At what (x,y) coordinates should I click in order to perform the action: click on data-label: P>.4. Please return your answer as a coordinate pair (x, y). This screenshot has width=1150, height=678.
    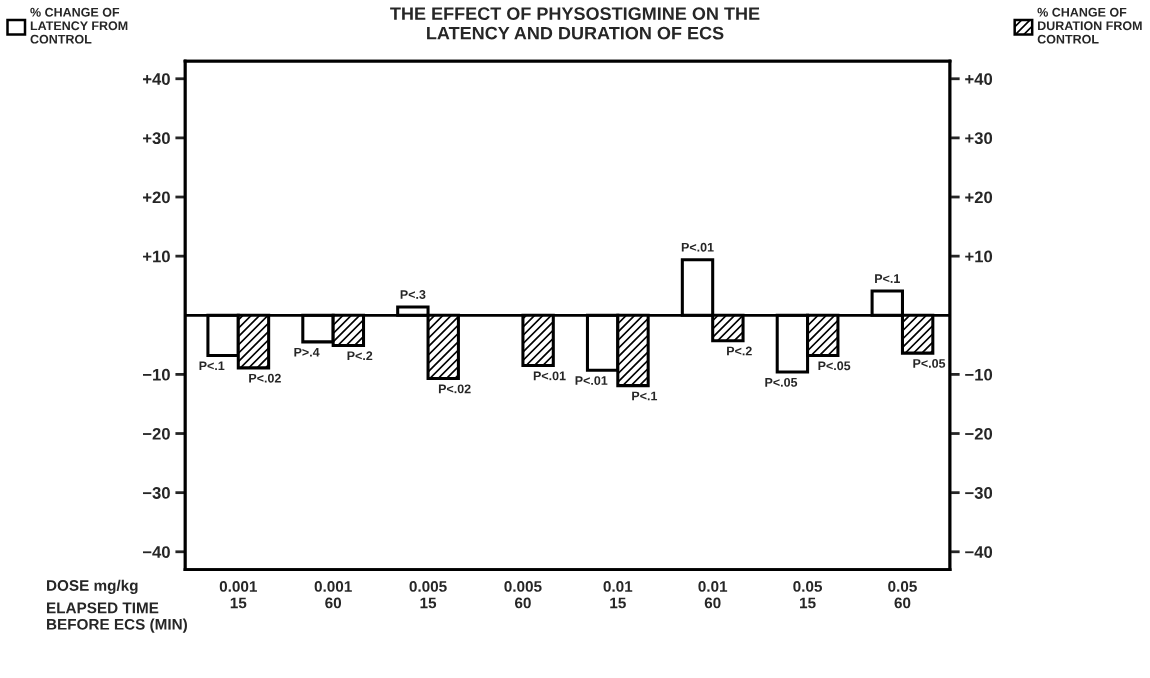
    Looking at the image, I should click on (307, 352).